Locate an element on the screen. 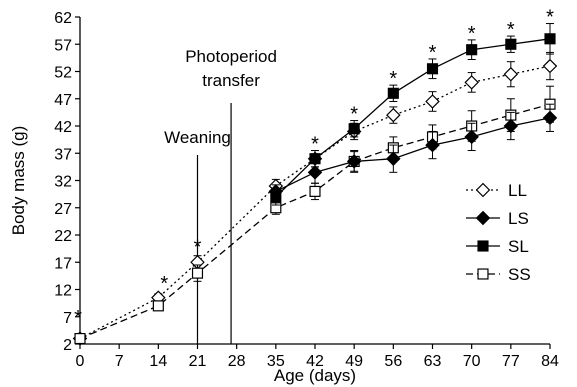 This screenshot has height=387, width=577. y-tick-label: 62 is located at coordinates (63, 18).